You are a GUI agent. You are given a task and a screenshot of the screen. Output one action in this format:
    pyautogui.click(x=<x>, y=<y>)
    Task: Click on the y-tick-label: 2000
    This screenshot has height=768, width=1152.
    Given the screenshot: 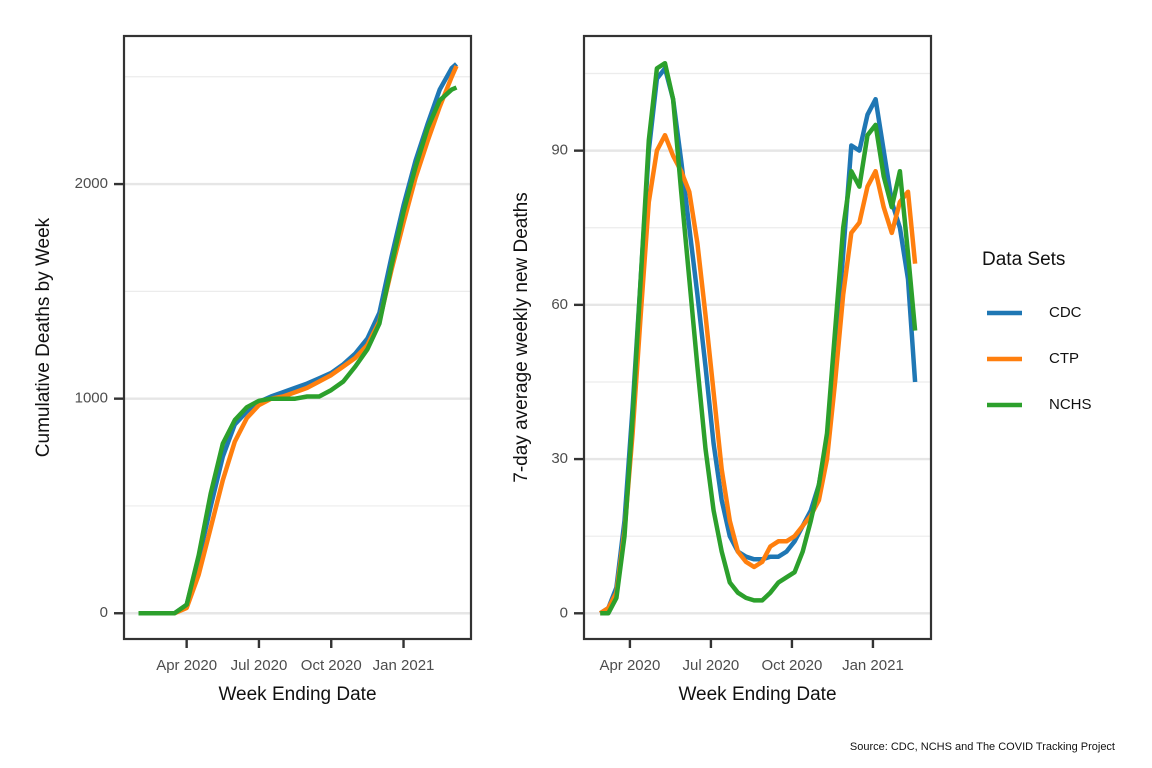 What is the action you would take?
    pyautogui.click(x=91, y=183)
    